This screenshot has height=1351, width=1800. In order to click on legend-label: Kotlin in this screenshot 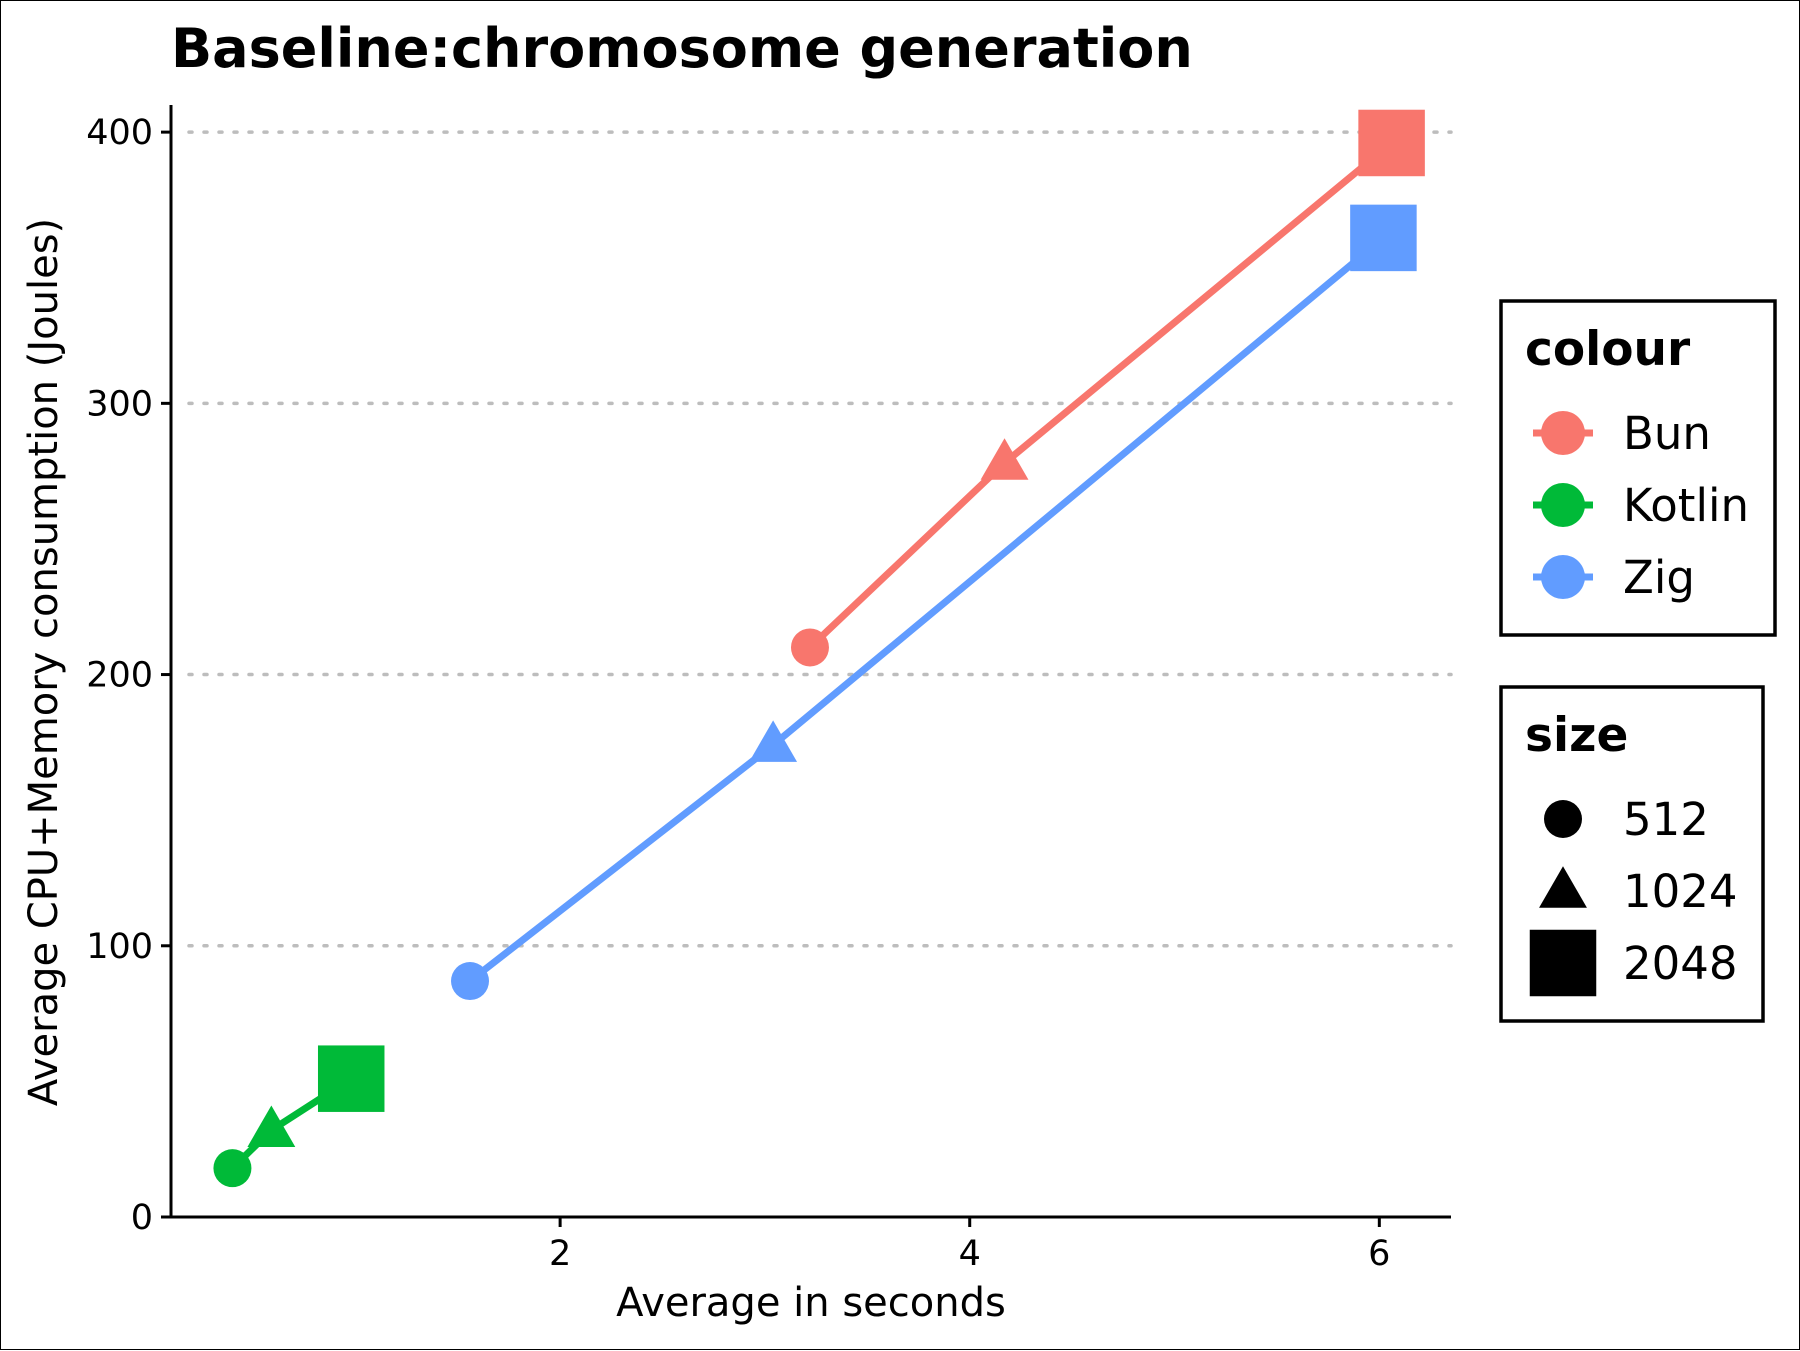, I will do `click(1686, 505)`.